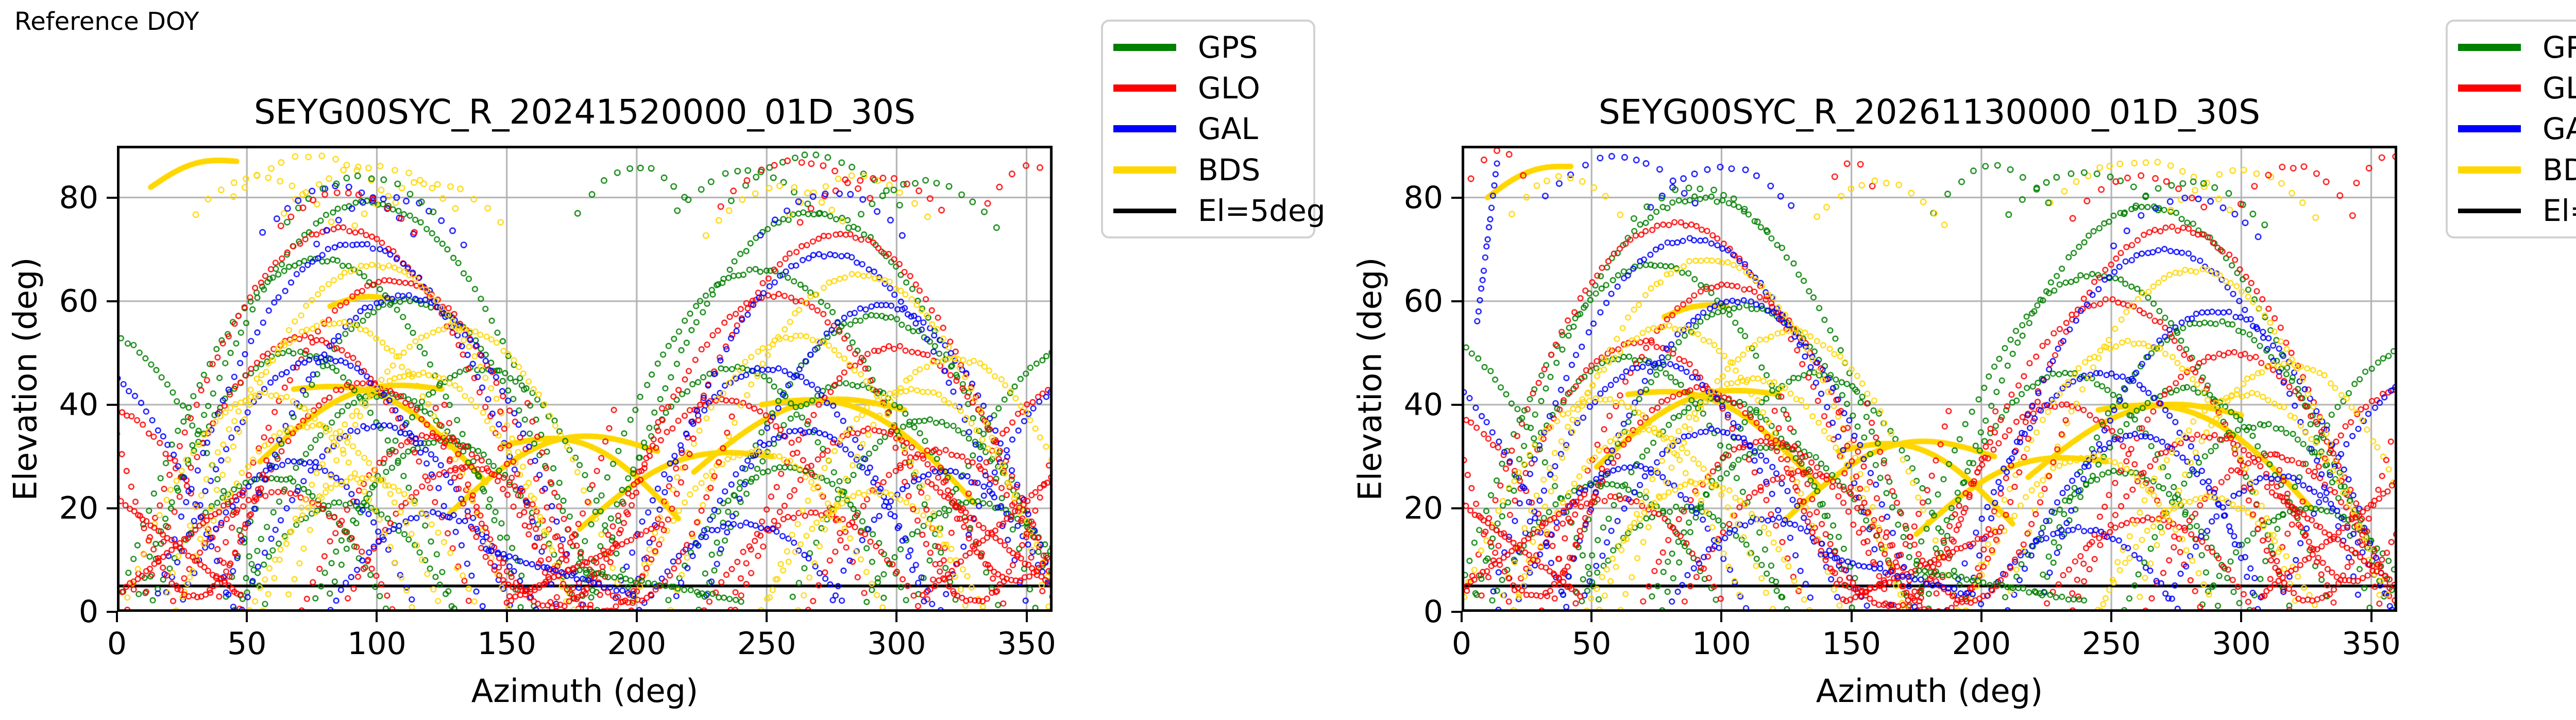 The height and width of the screenshot is (720, 2576). Describe the element at coordinates (25, 379) in the screenshot. I see `plot-1-y-axis-label: Elevation (deg)` at that location.